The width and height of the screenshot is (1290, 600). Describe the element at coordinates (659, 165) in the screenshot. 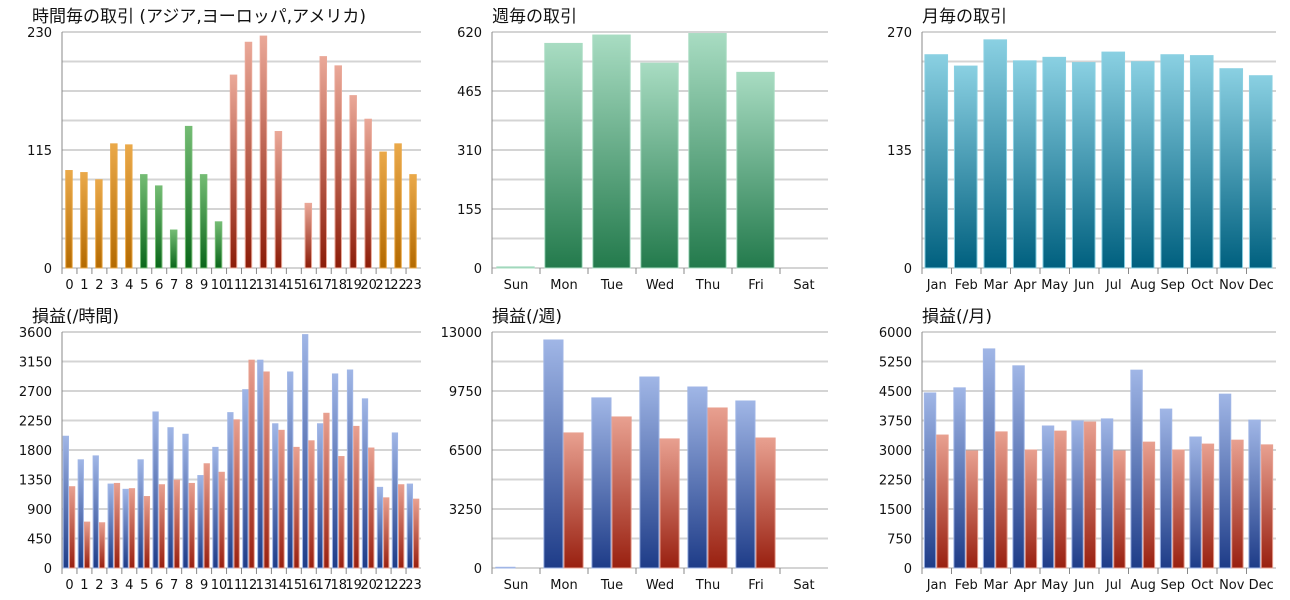

I see `bar-trades-Wed` at that location.